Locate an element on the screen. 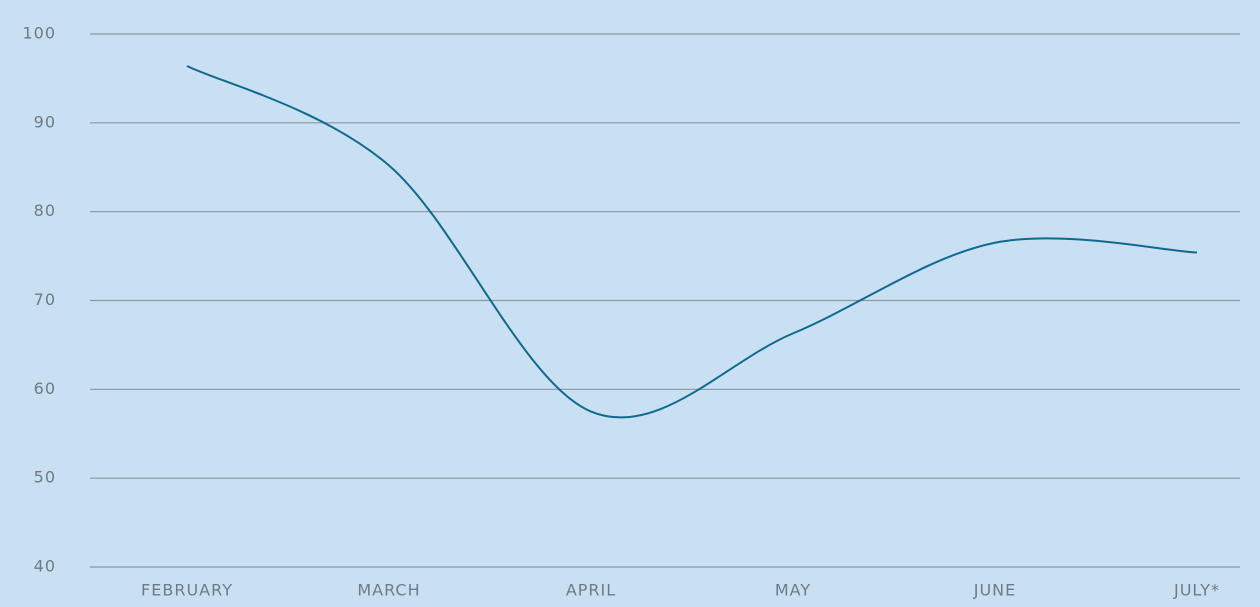  x-tick-label: MAY is located at coordinates (793, 590).